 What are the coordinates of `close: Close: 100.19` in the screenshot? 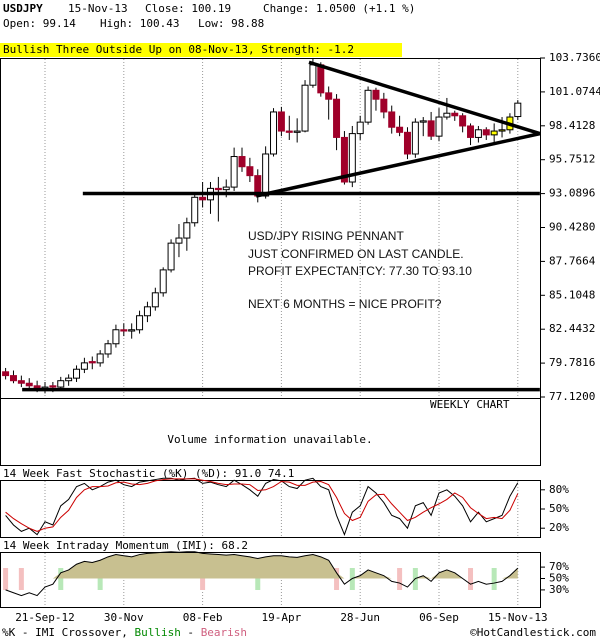 It's located at (188, 8).